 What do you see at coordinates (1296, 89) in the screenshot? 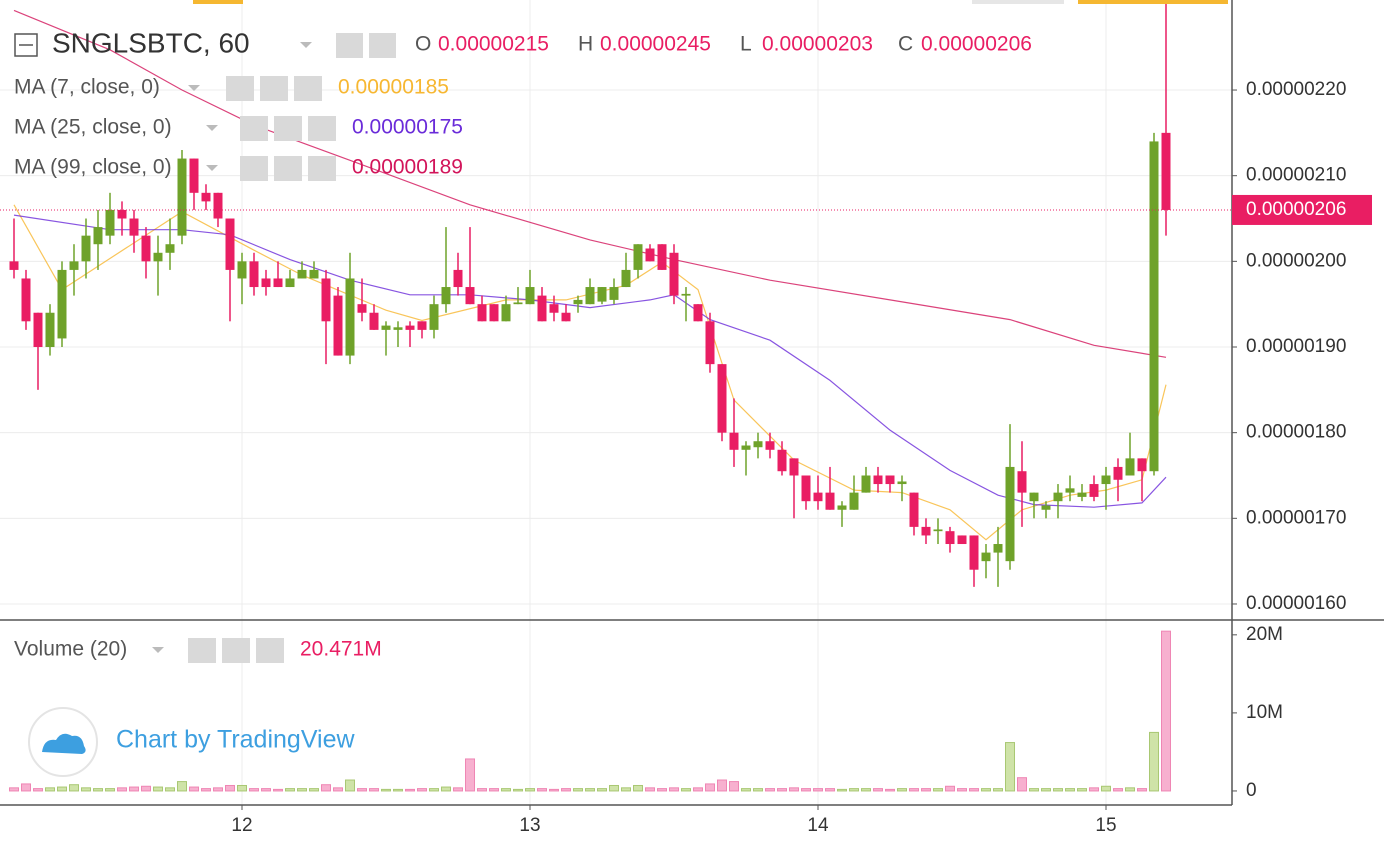
I see `y-tick-label: 0.00000220` at bounding box center [1296, 89].